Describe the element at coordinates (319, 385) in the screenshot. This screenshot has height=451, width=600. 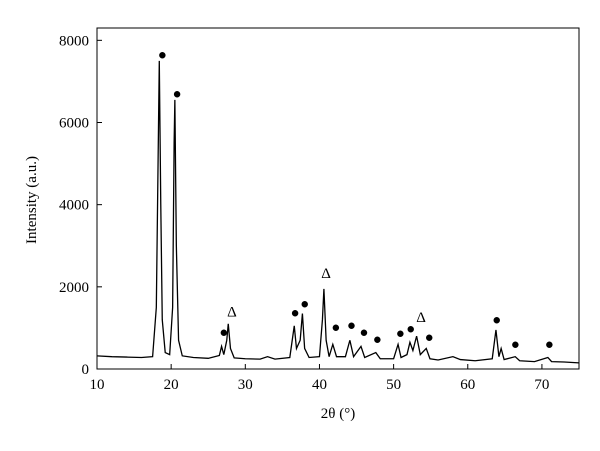
I see `x-tick-label: 40` at that location.